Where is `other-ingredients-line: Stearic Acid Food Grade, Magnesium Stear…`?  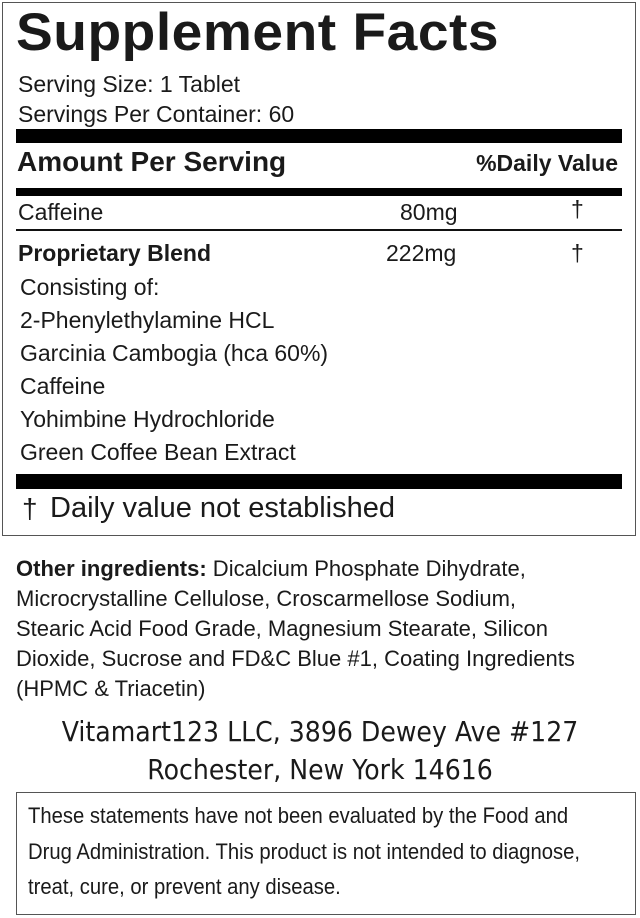
other-ingredients-line: Stearic Acid Food Grade, Magnesium Stear… is located at coordinates (282, 628).